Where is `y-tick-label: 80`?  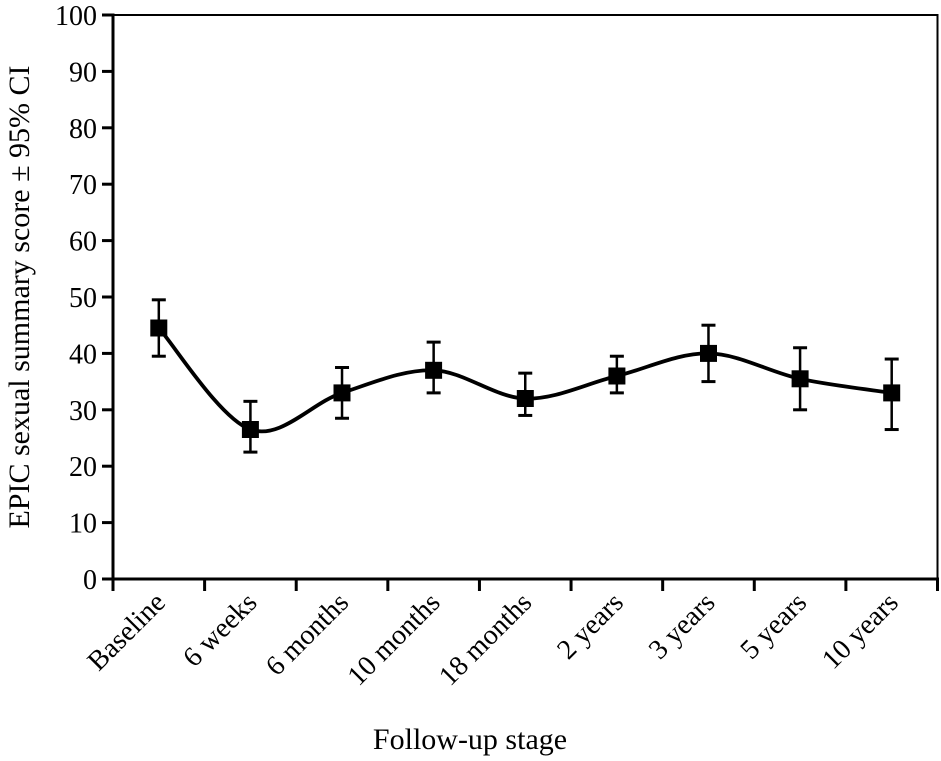
y-tick-label: 80 is located at coordinates (83, 129).